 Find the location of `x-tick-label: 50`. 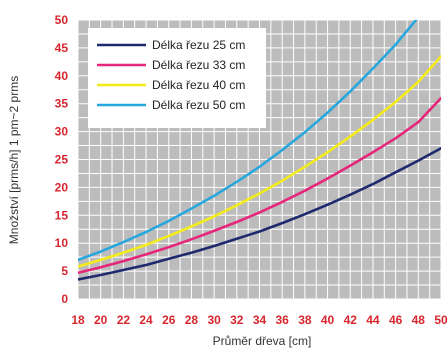

x-tick-label: 50 is located at coordinates (441, 320).